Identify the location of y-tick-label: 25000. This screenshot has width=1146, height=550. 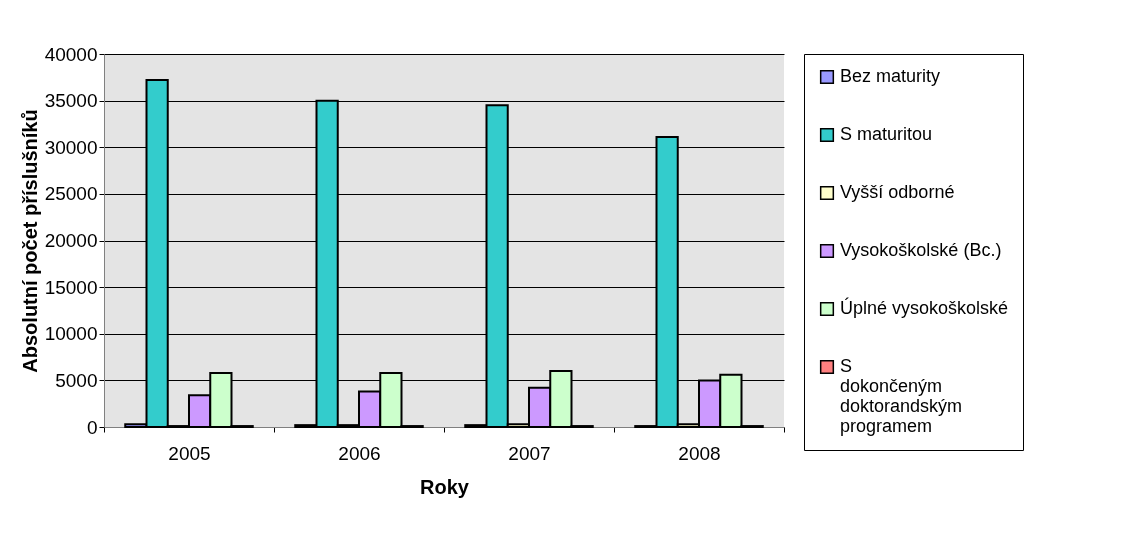
(71, 194).